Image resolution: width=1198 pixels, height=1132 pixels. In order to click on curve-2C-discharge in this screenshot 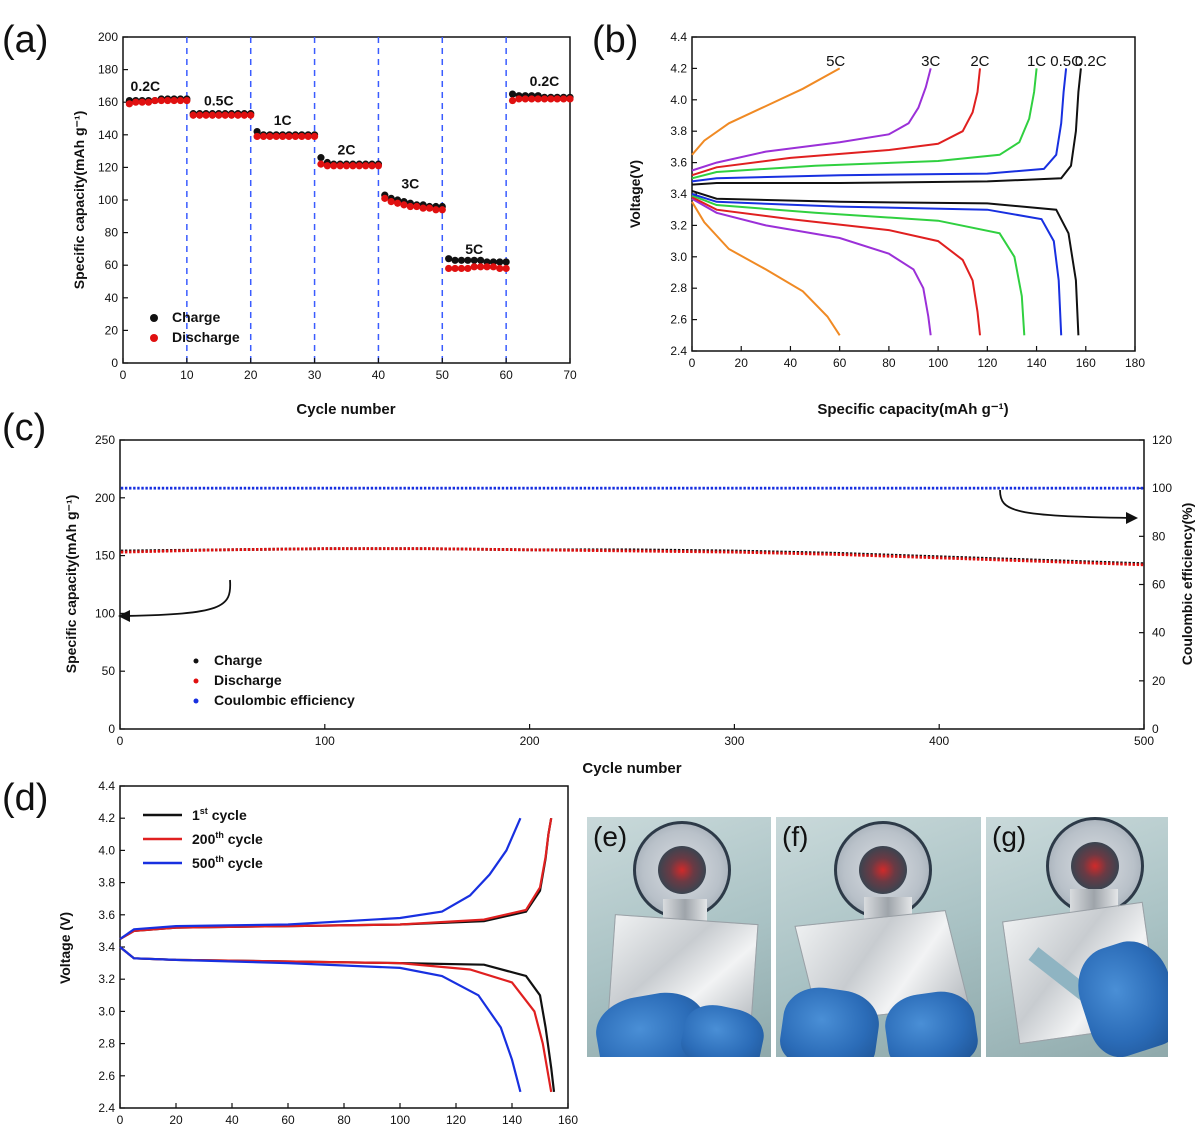, I will do `click(836, 266)`.